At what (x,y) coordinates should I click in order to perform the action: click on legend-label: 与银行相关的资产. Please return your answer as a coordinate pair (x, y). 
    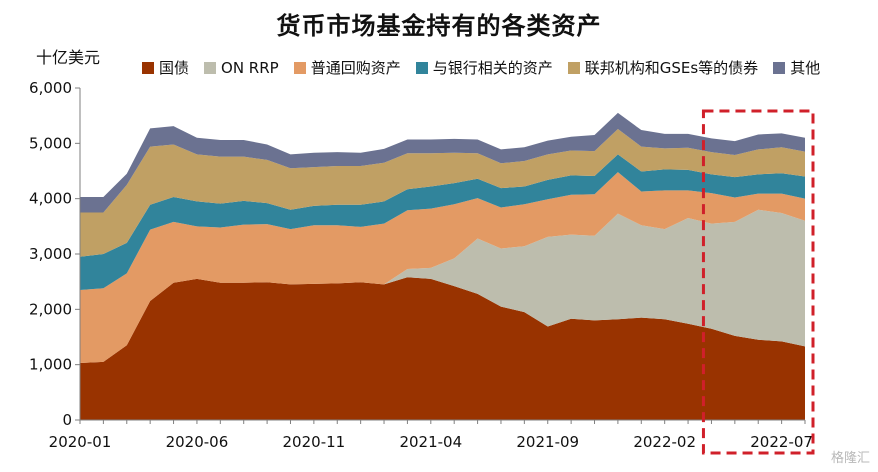
    Looking at the image, I should click on (492, 68).